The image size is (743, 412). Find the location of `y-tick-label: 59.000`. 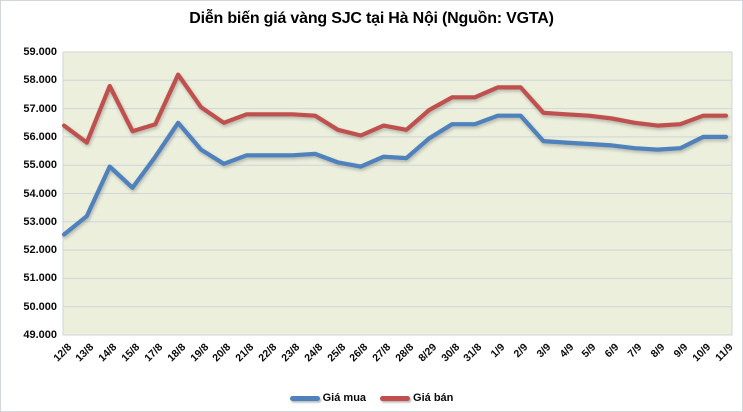

y-tick-label: 59.000 is located at coordinates (40, 52).